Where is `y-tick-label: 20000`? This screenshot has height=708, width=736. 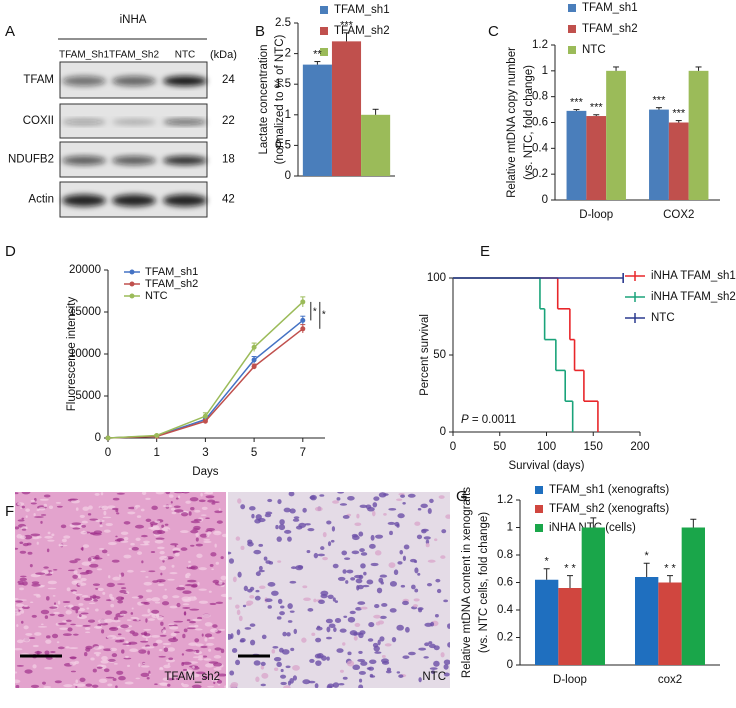 y-tick-label: 20000 is located at coordinates (85, 270).